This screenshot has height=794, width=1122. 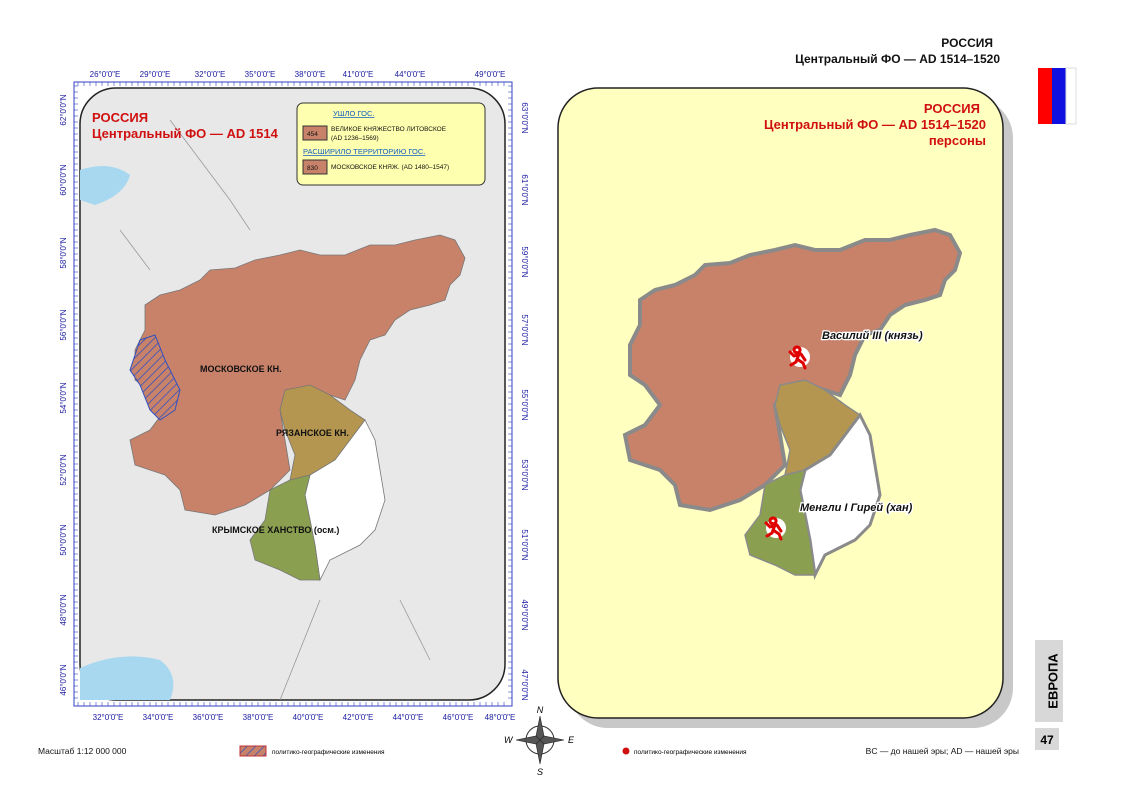 I want to click on region-label: КРЫМСКОЕ ХАНСТВО (осм.), so click(x=275, y=530).